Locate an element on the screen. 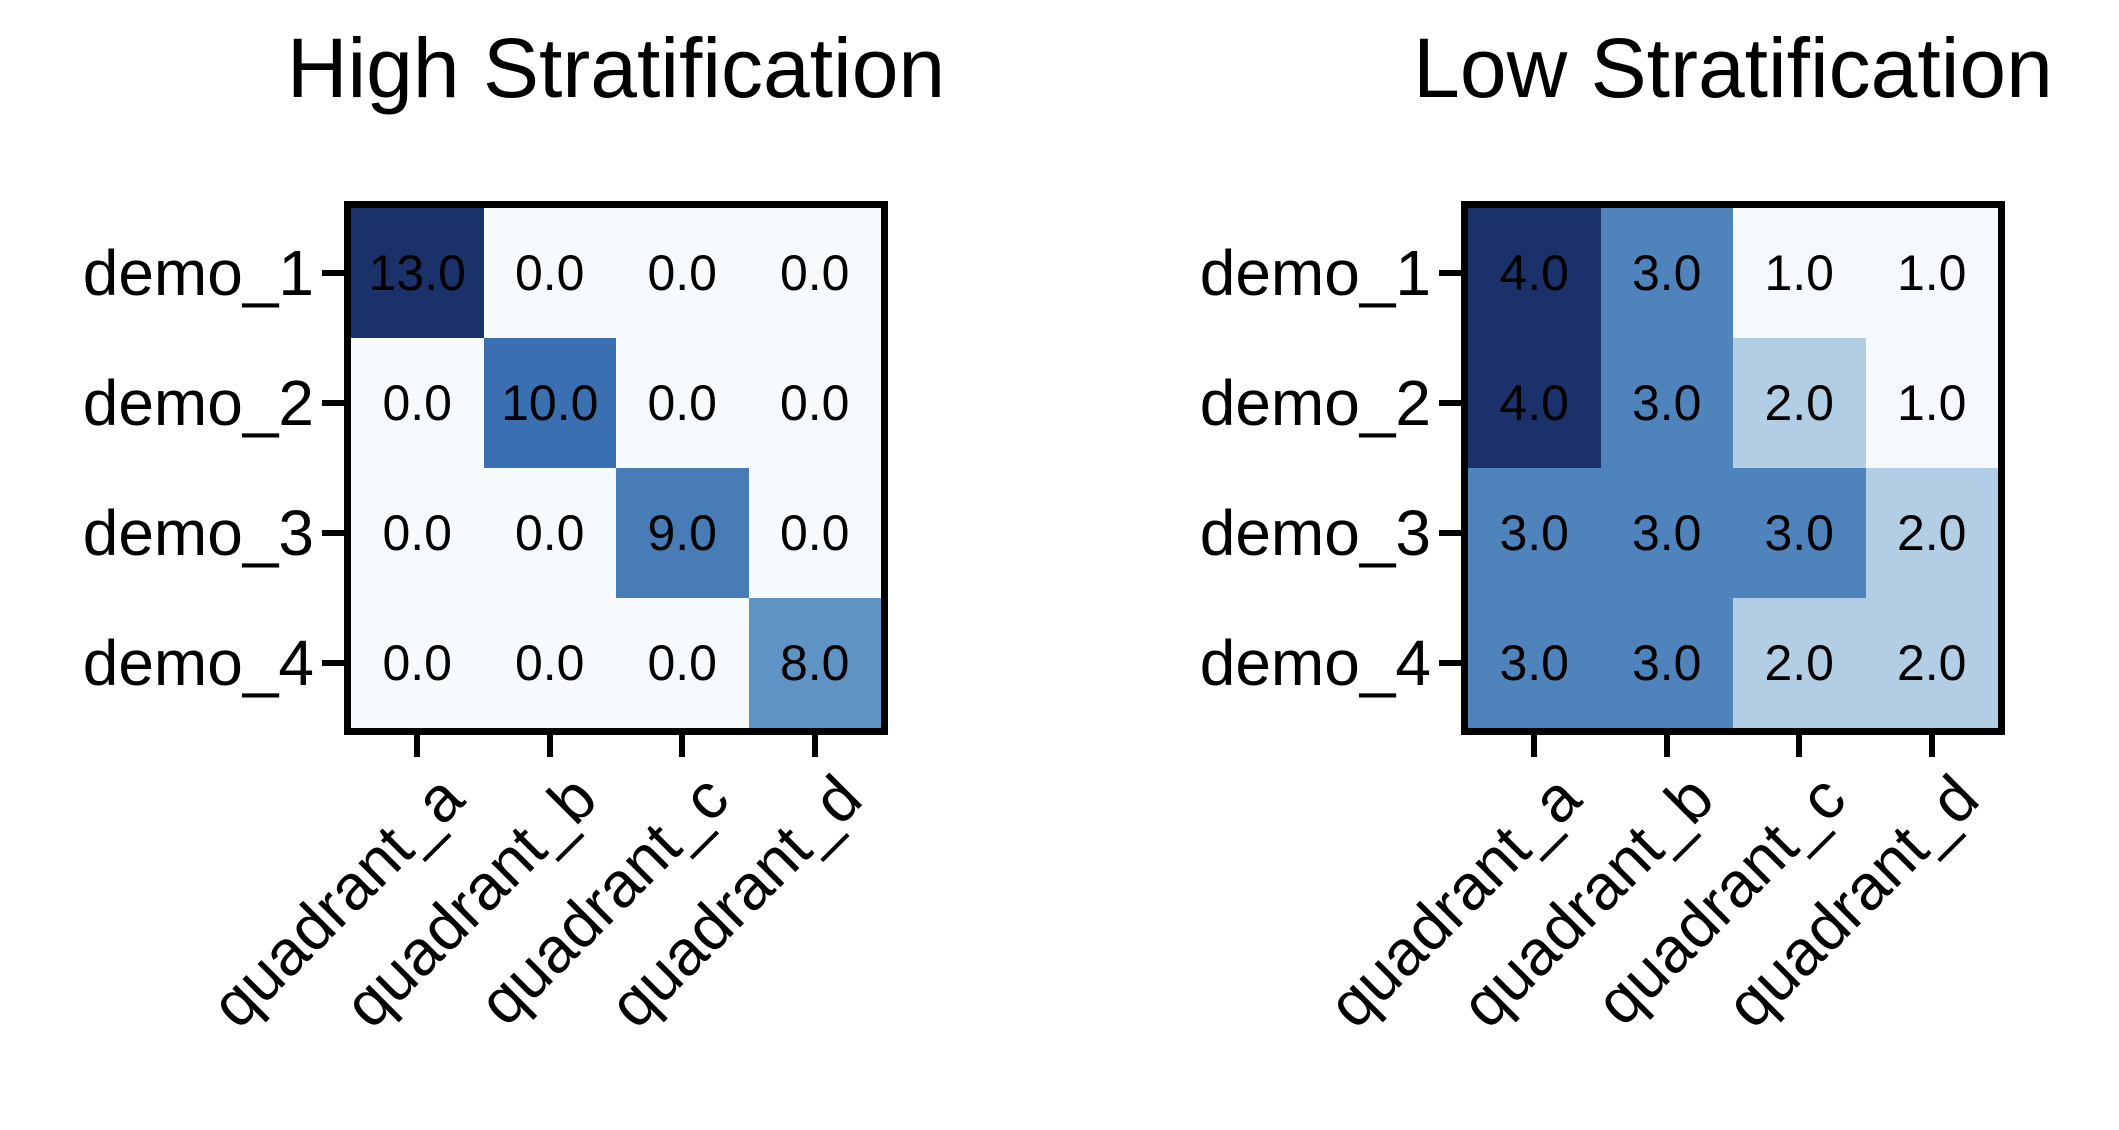 The width and height of the screenshot is (2119, 1130). heatmap-cell-demo_3-quadrant_d: 2.0 is located at coordinates (1931, 533).